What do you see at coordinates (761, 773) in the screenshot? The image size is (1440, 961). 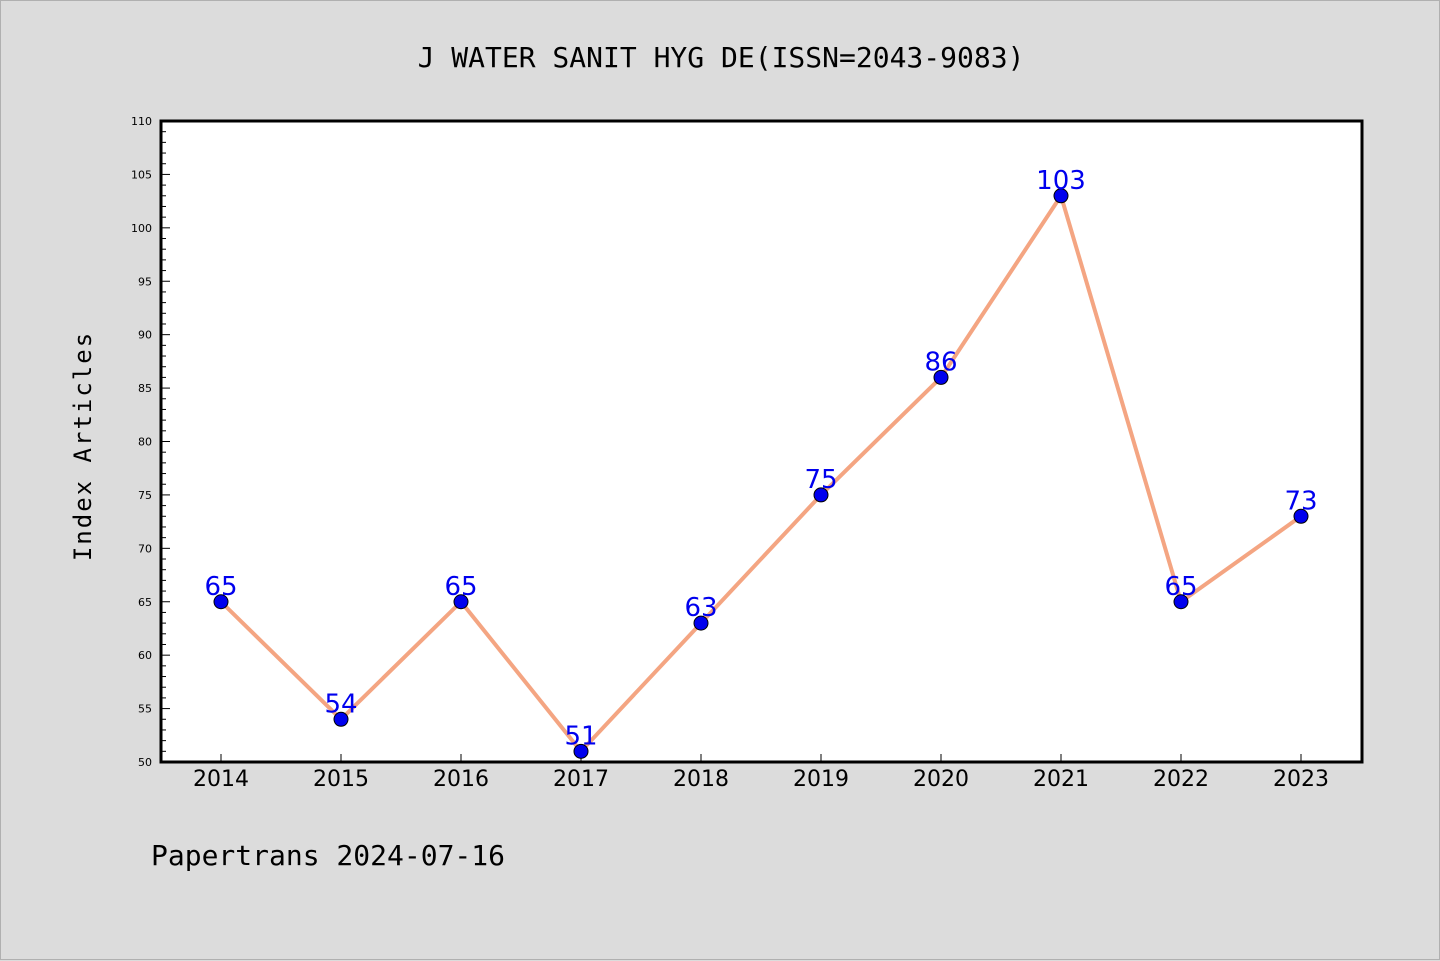 I see `x-axis-ticks: 2014 2015 2016 2017 2018 2019 2020 2021 2022 2023` at bounding box center [761, 773].